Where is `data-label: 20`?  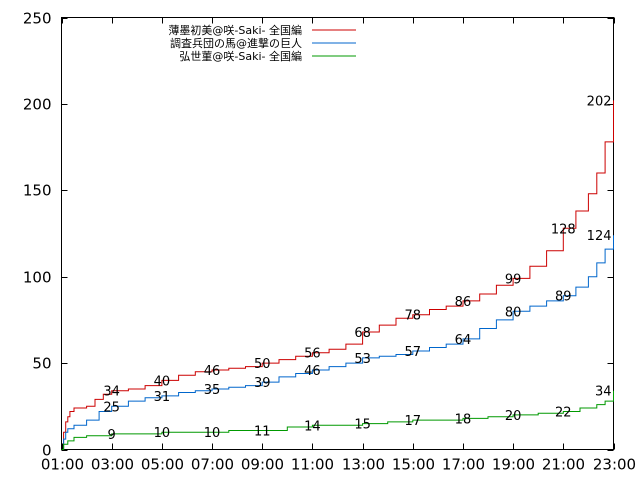 data-label: 20 is located at coordinates (513, 416).